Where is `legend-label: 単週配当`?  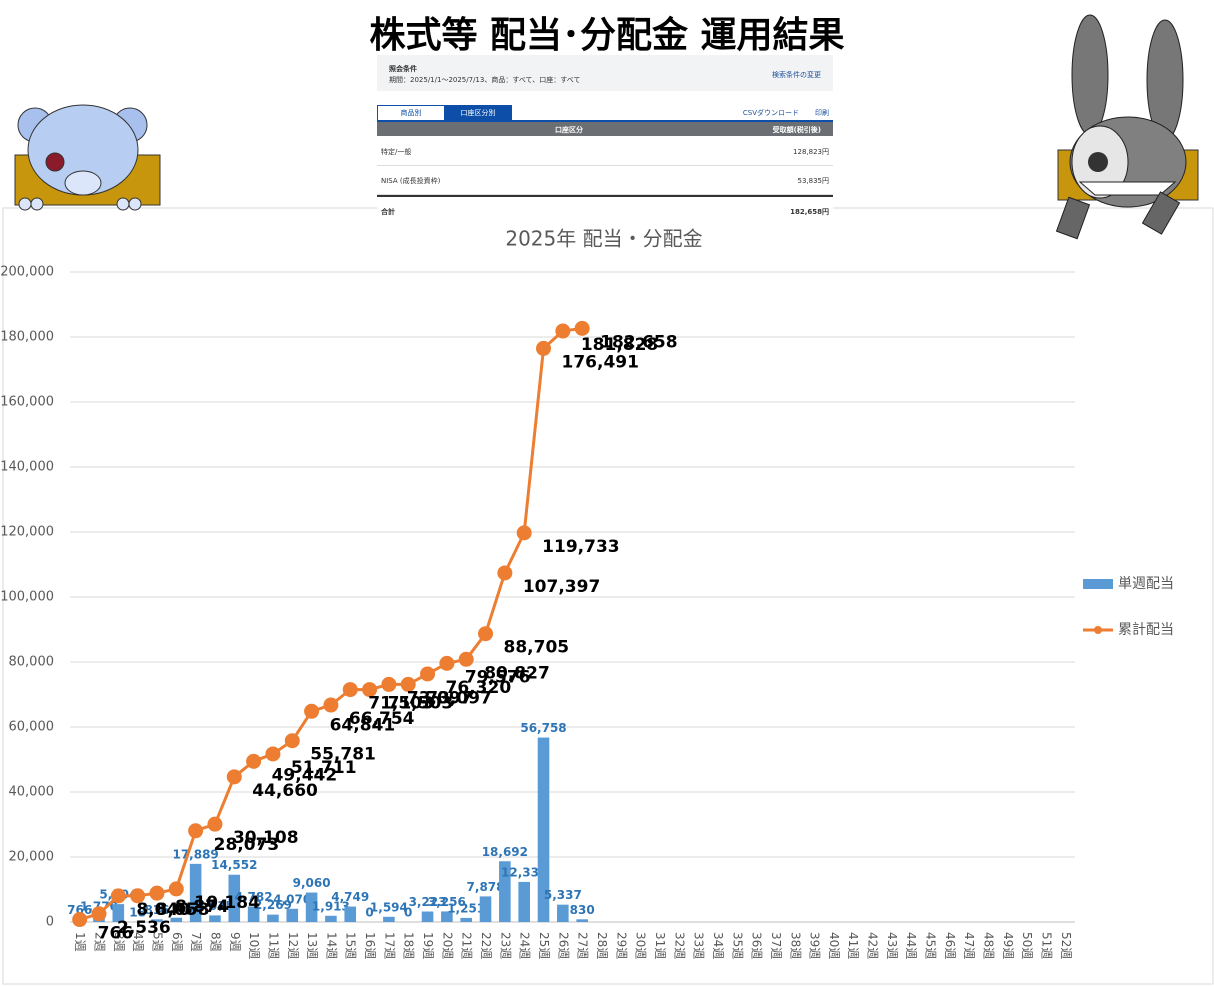 legend-label: 単週配当 is located at coordinates (1146, 584).